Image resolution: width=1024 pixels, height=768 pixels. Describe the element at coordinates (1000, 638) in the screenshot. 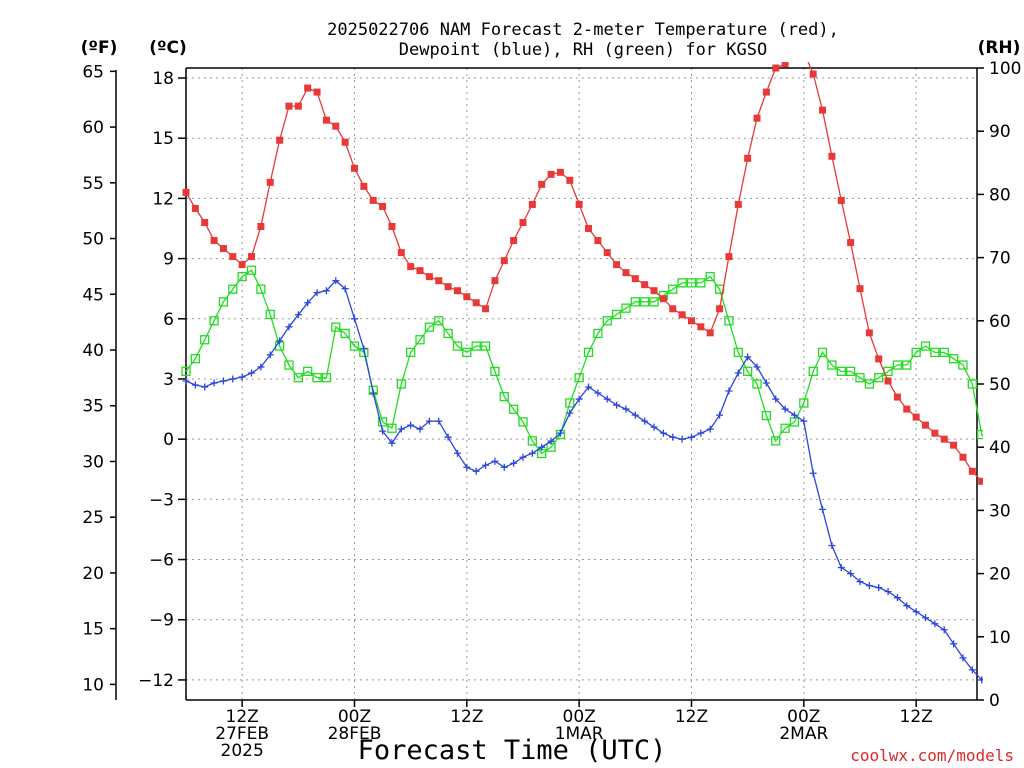

I see `rh-tick-label: 10` at that location.